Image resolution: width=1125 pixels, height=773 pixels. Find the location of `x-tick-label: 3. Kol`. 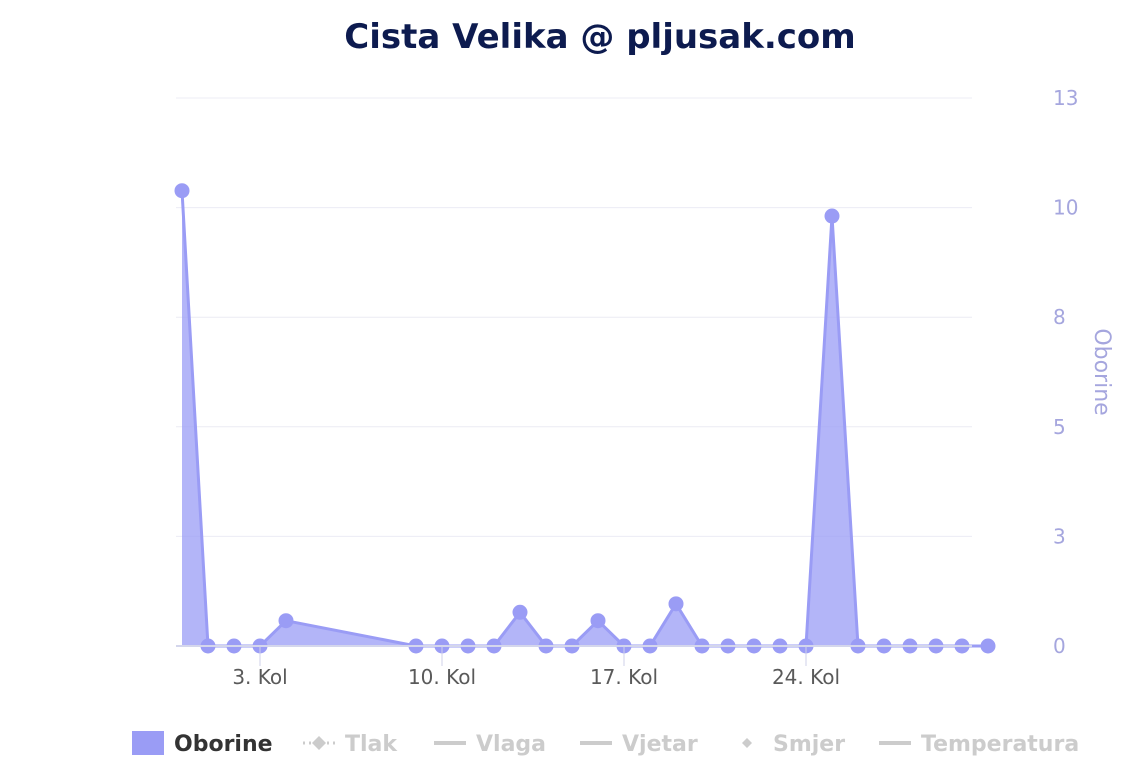

x-tick-label: 3. Kol is located at coordinates (259, 677).